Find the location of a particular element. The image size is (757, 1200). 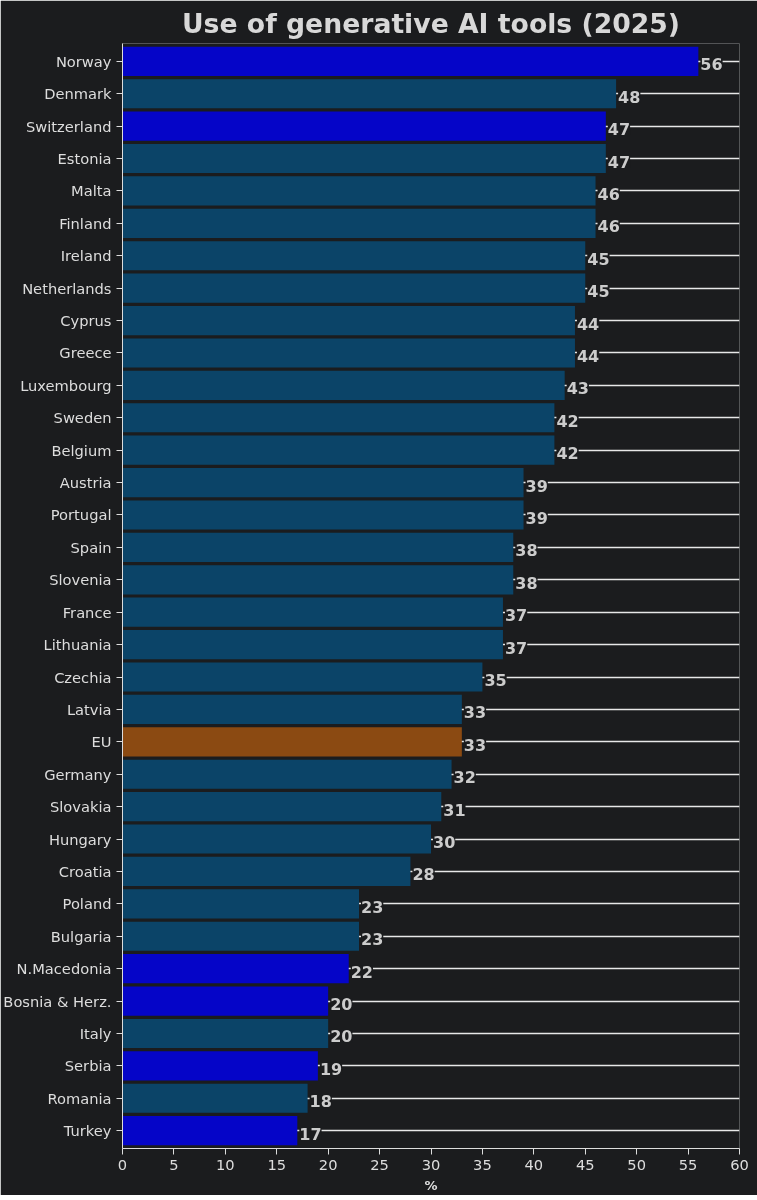

data-label: 43 is located at coordinates (577, 389).